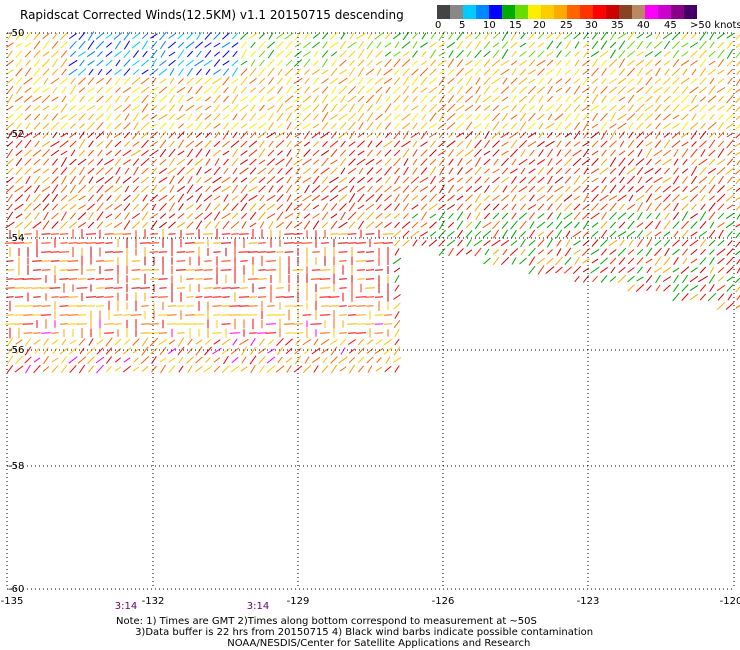 Image resolution: width=740 pixels, height=650 pixels. What do you see at coordinates (495, 12) in the screenshot?
I see `legend-swatch` at bounding box center [495, 12].